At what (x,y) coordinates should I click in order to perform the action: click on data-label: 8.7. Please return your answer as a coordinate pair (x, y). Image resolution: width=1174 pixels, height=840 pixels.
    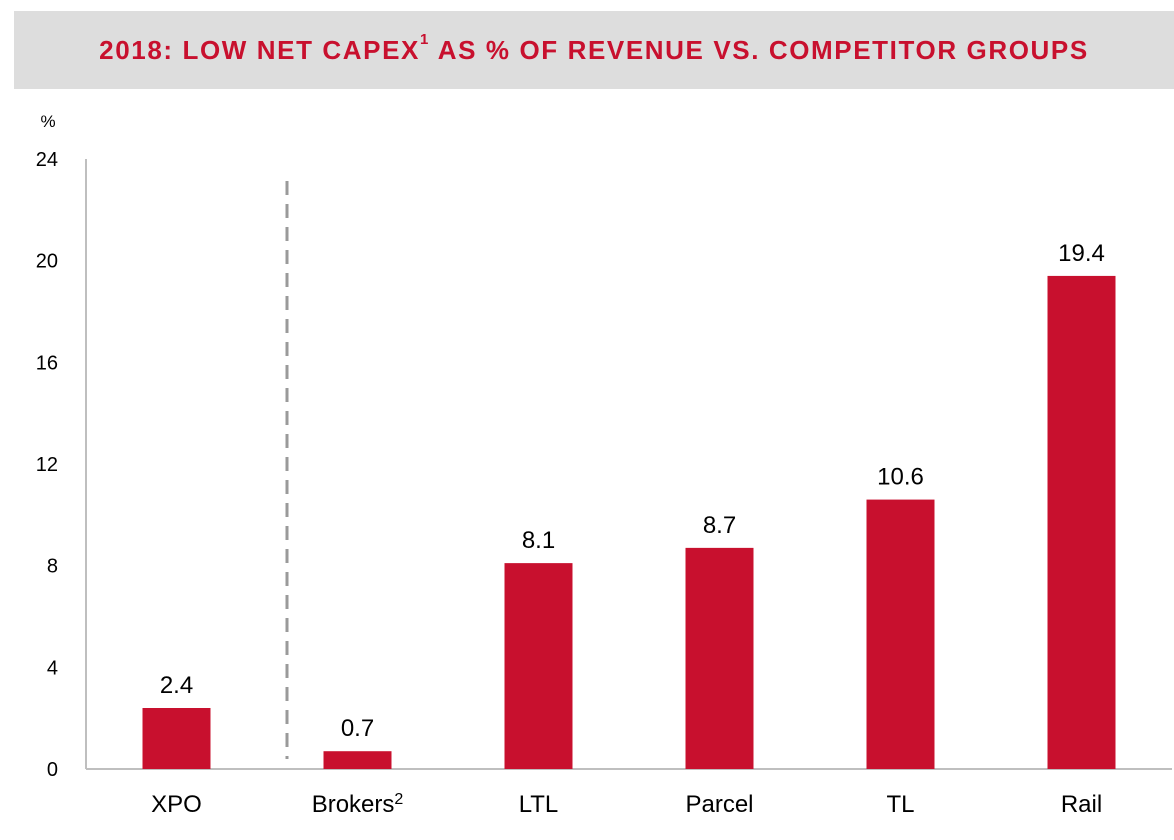
    Looking at the image, I should click on (719, 525).